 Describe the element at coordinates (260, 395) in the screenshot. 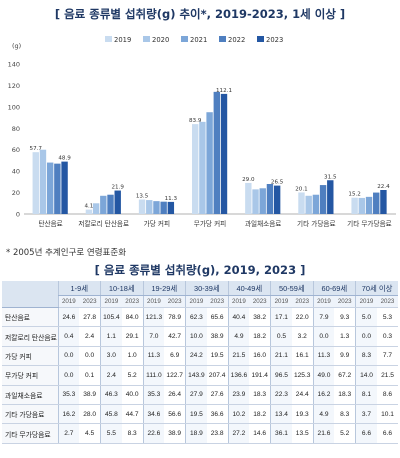

I see `table-cell: 18.3` at that location.